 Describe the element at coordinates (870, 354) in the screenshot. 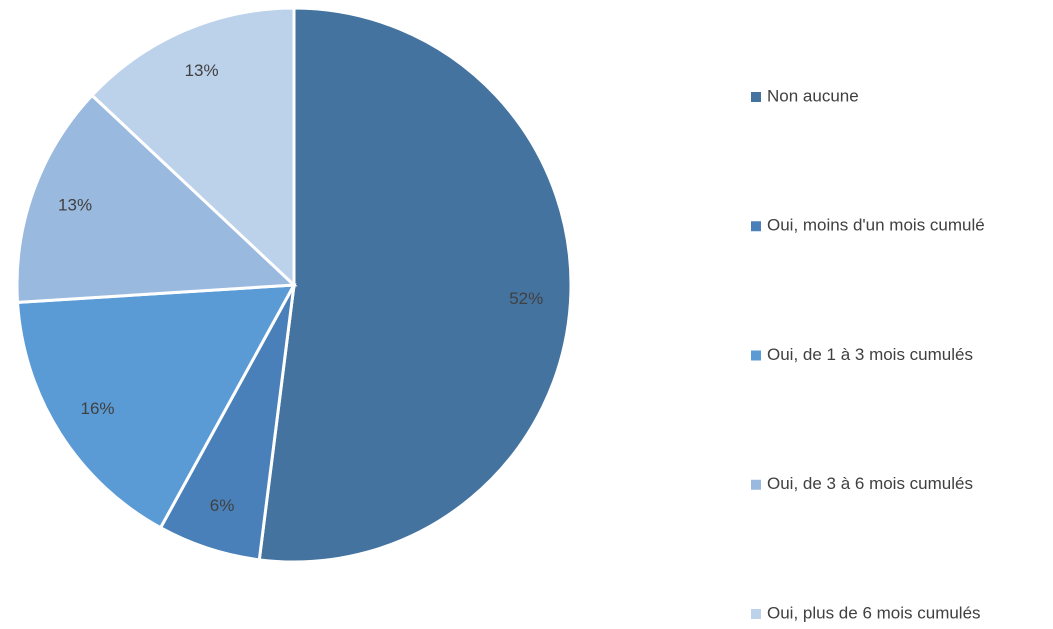

I see `legend-label: Oui, de 1 à 3 mois cumulés` at that location.